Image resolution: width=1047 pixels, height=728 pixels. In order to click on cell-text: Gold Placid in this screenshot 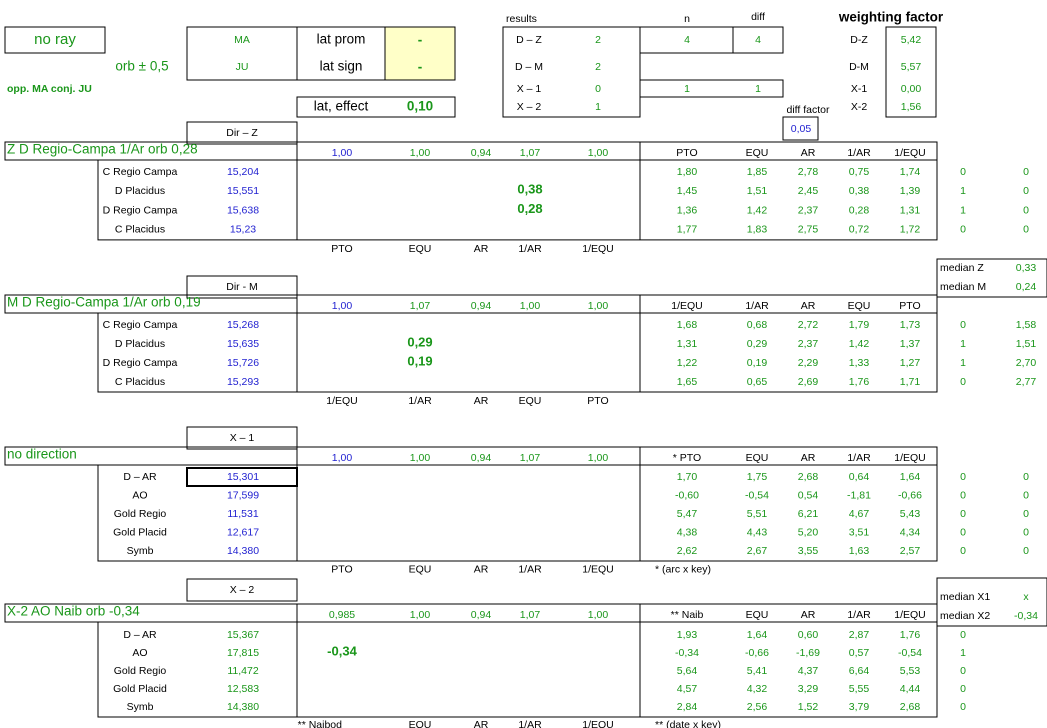, I will do `click(140, 689)`.